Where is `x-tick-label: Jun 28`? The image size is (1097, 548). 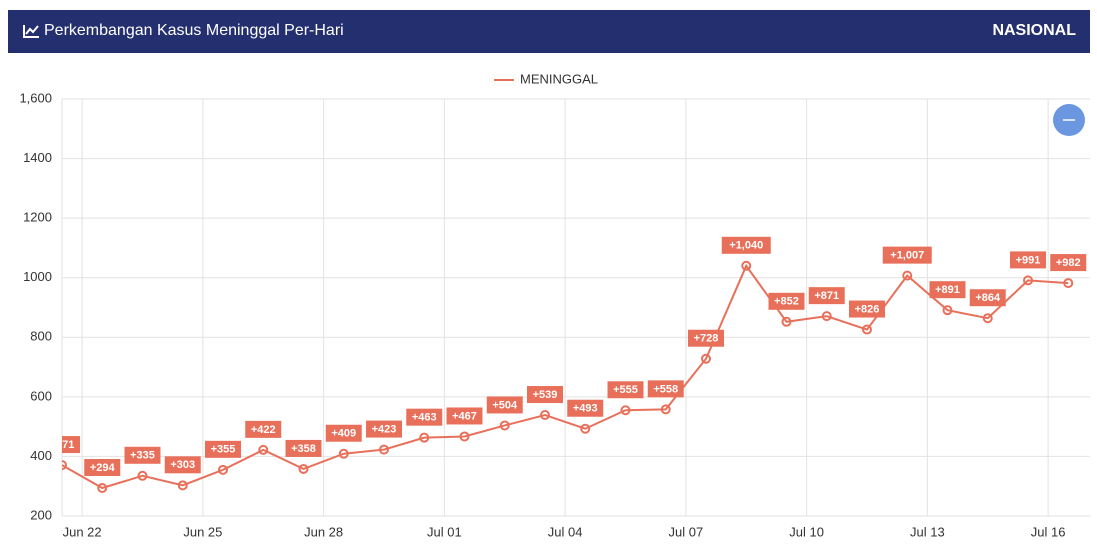 x-tick-label: Jun 28 is located at coordinates (323, 531).